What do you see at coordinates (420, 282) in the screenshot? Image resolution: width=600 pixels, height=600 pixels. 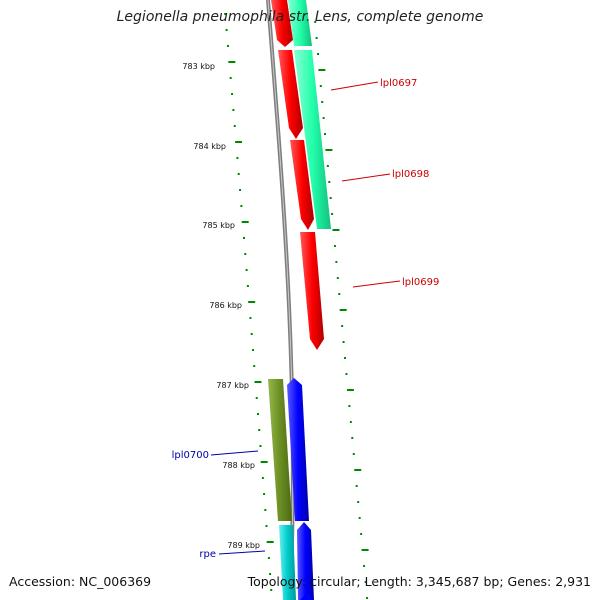 I see `gene-label-lpl0699: lpl0699` at bounding box center [420, 282].